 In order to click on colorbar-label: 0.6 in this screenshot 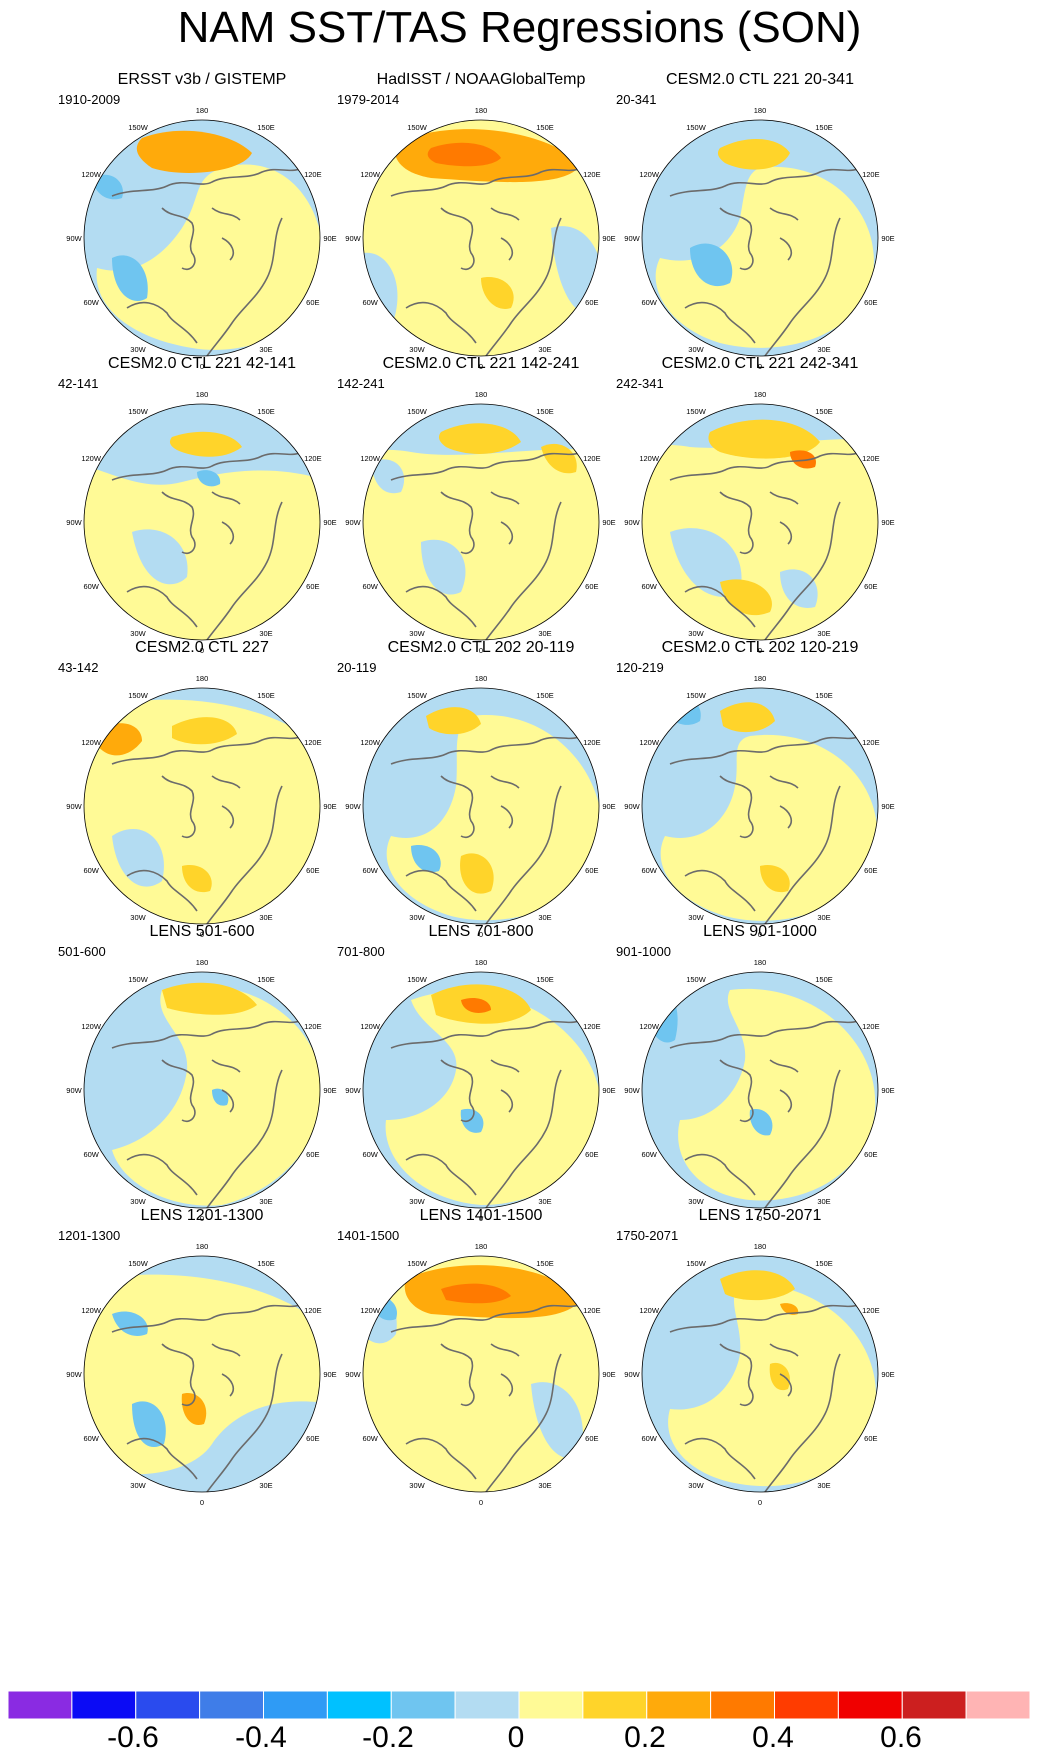, I will do `click(901, 1737)`.